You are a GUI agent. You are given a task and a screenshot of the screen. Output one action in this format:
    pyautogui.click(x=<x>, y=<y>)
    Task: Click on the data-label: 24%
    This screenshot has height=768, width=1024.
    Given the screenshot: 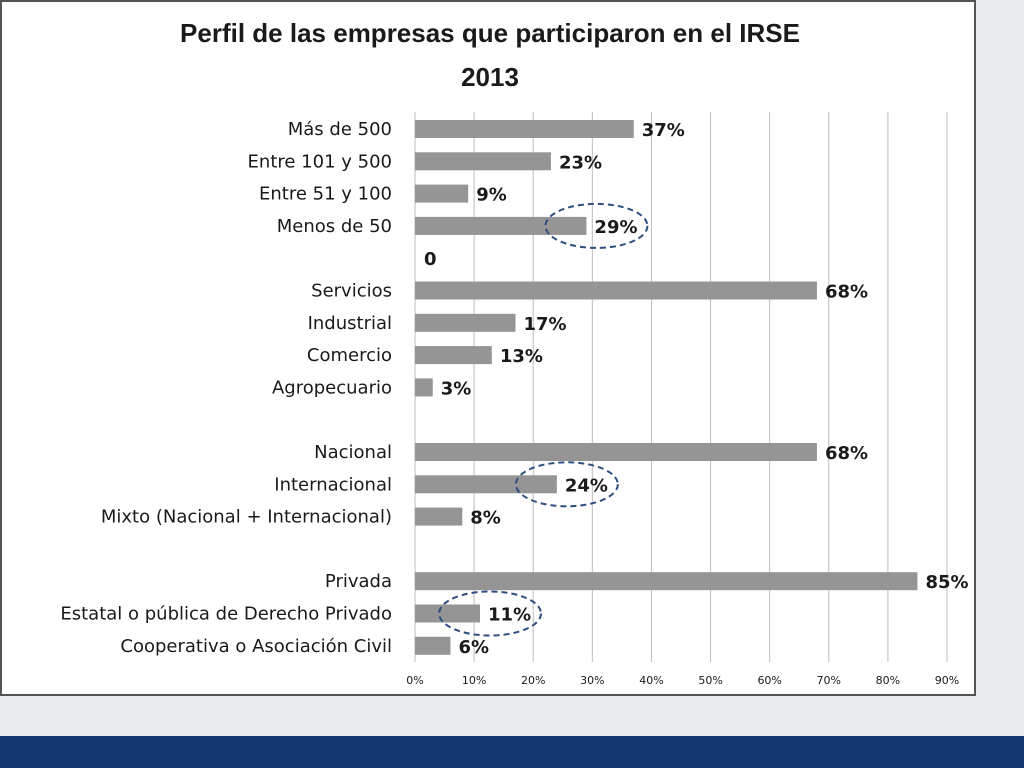 What is the action you would take?
    pyautogui.click(x=586, y=485)
    